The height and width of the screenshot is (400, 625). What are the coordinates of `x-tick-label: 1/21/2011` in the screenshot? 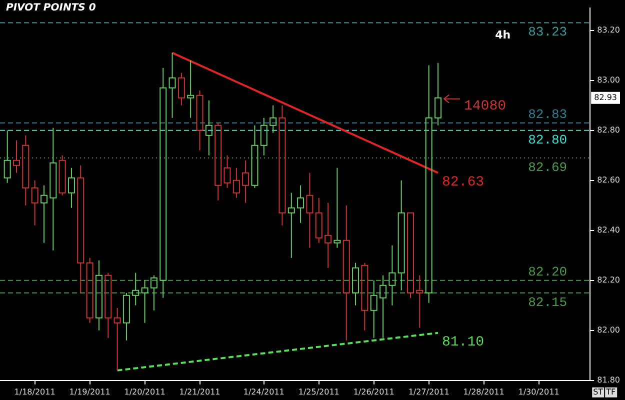 It's located at (199, 391).